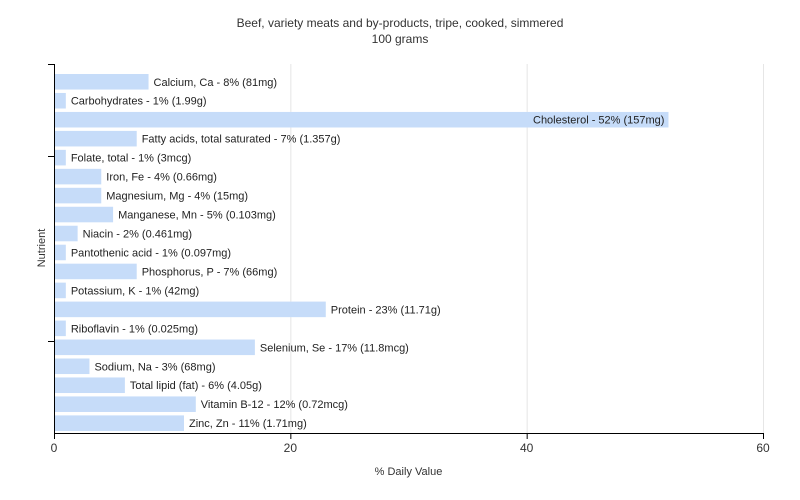 The height and width of the screenshot is (500, 800). Describe the element at coordinates (177, 197) in the screenshot. I see `data-label: Magnesium, Mg - 4% (15mg)` at that location.